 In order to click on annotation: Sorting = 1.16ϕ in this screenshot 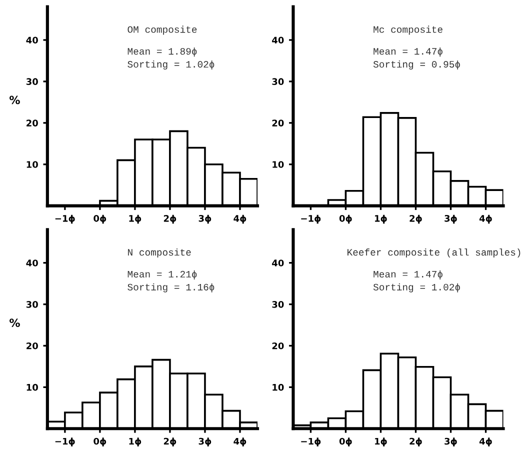, I will do `click(171, 287)`.